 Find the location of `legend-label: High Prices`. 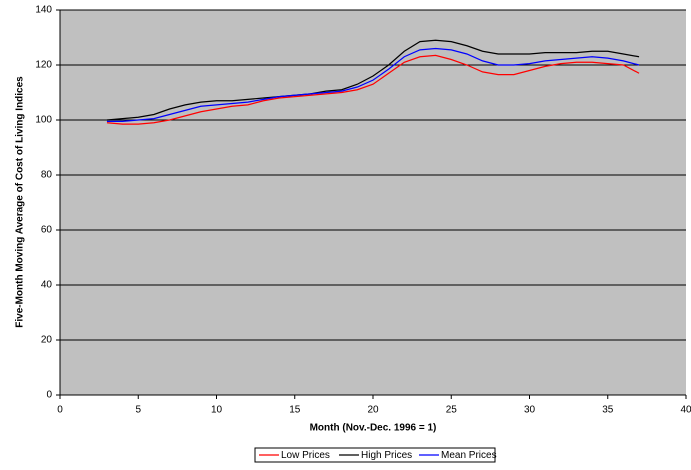

legend-label: High Prices is located at coordinates (386, 455).